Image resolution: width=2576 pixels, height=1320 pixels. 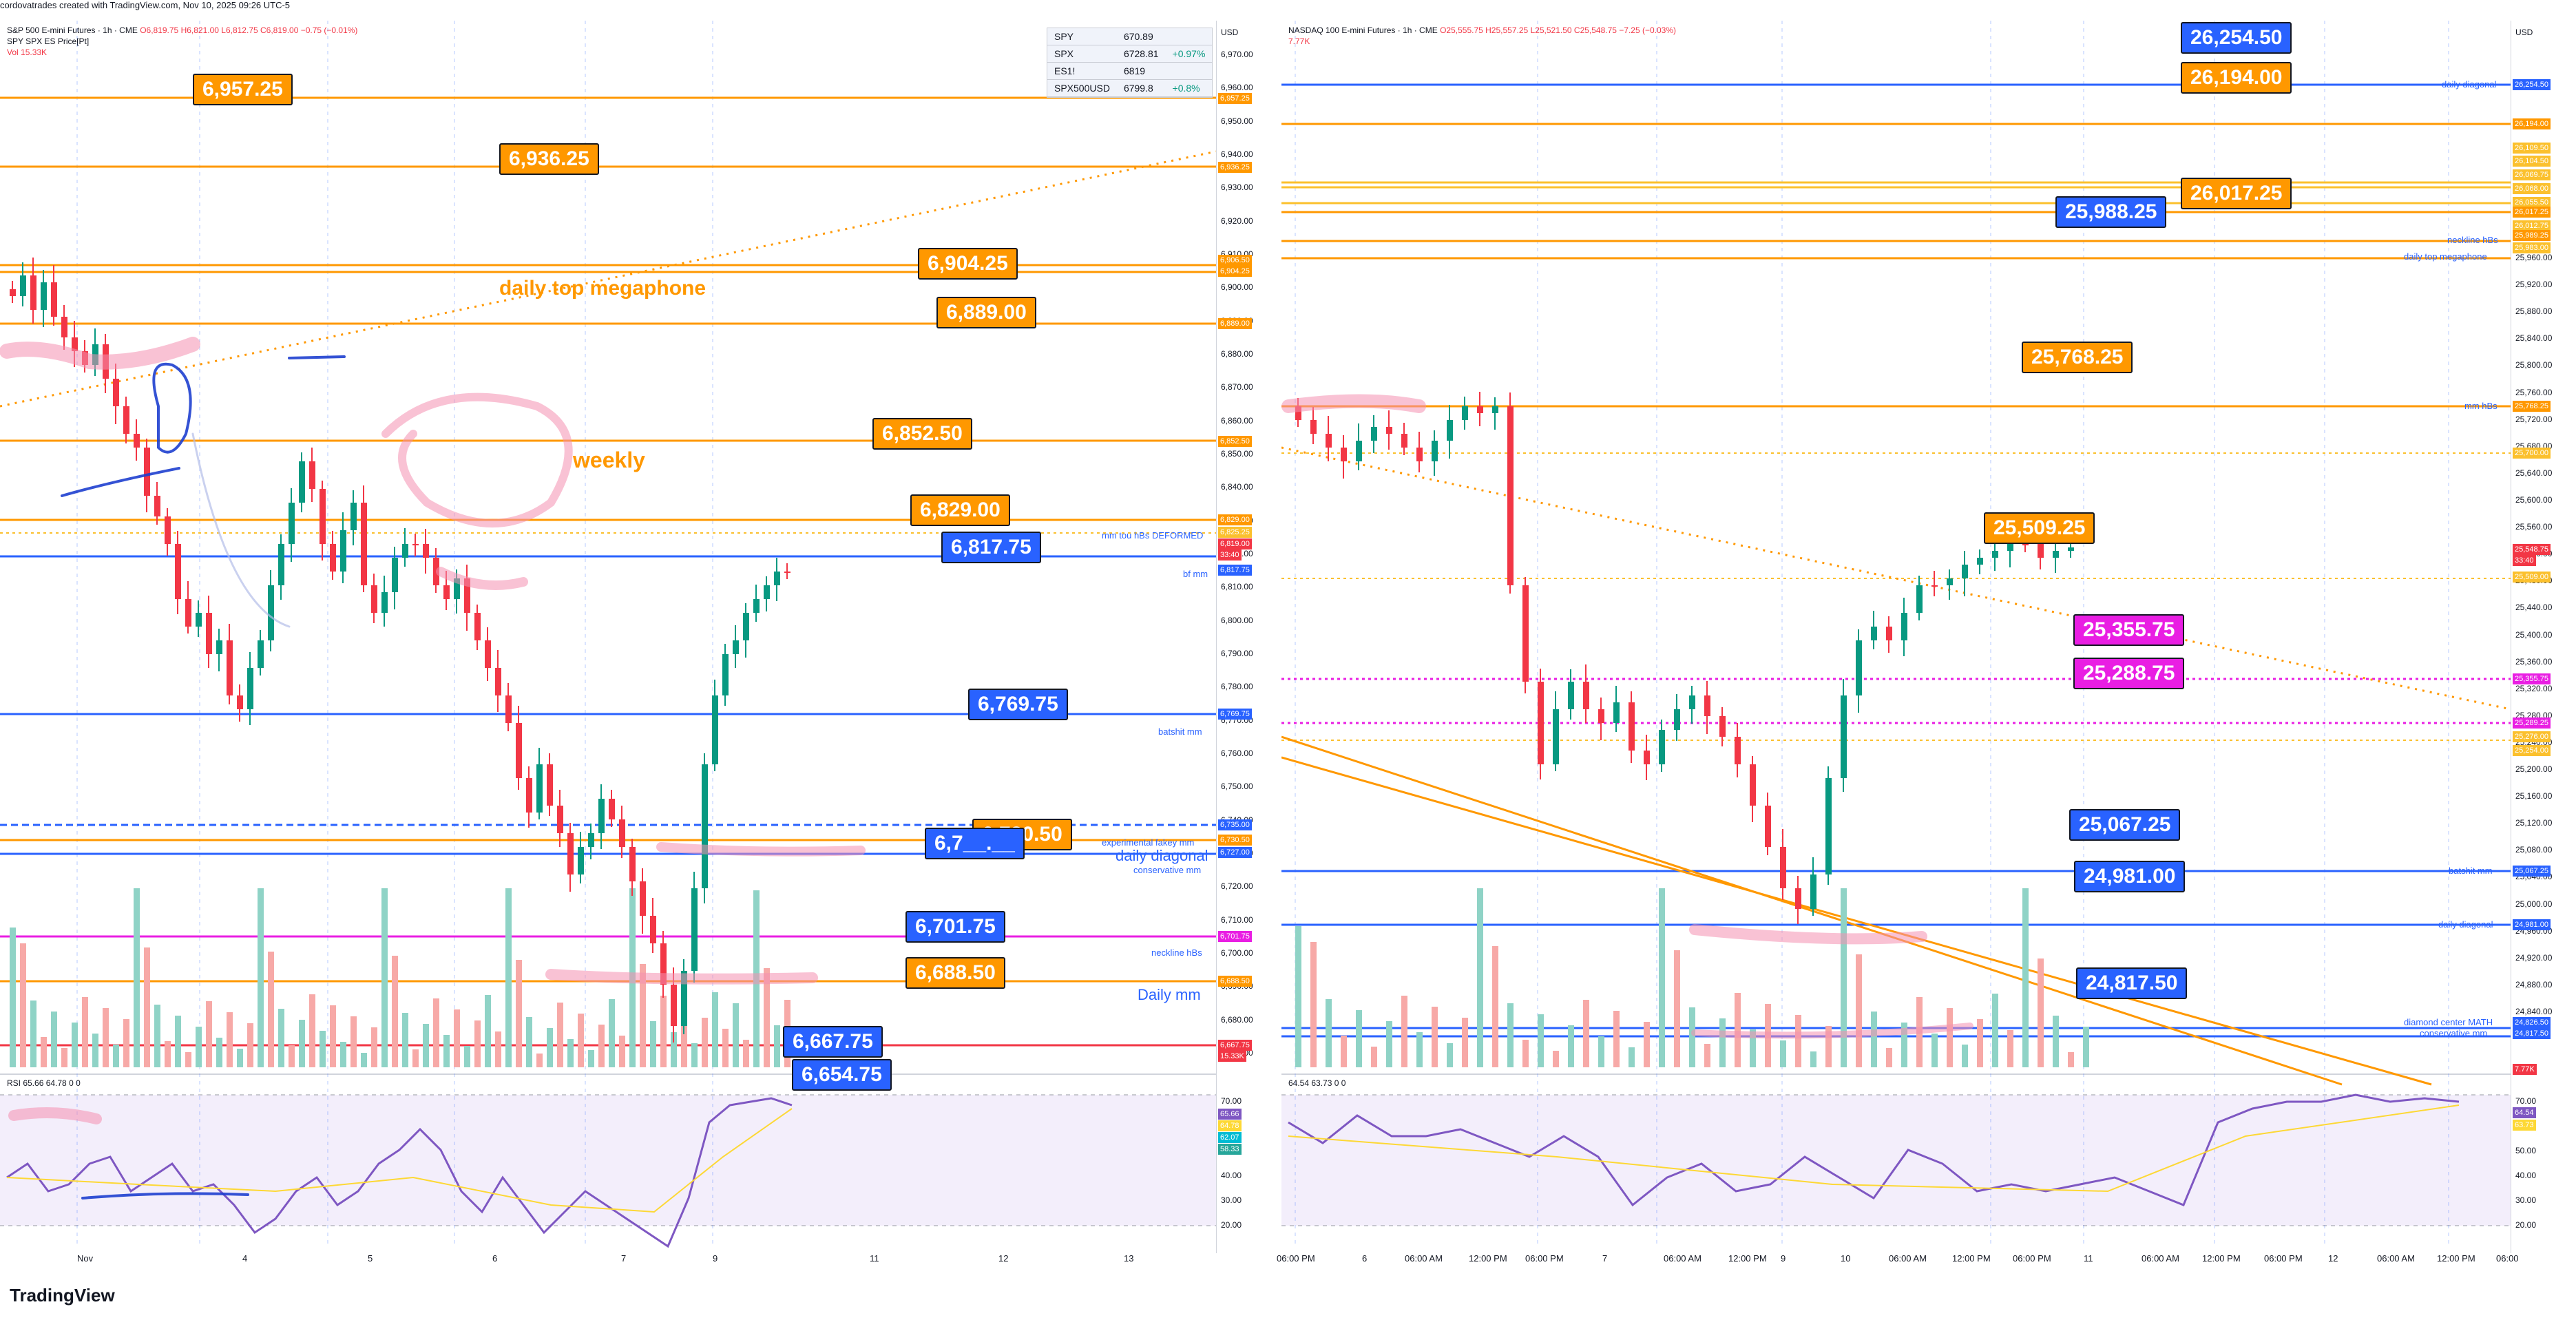 I want to click on axis-price-label: 26,068.00, so click(x=2532, y=188).